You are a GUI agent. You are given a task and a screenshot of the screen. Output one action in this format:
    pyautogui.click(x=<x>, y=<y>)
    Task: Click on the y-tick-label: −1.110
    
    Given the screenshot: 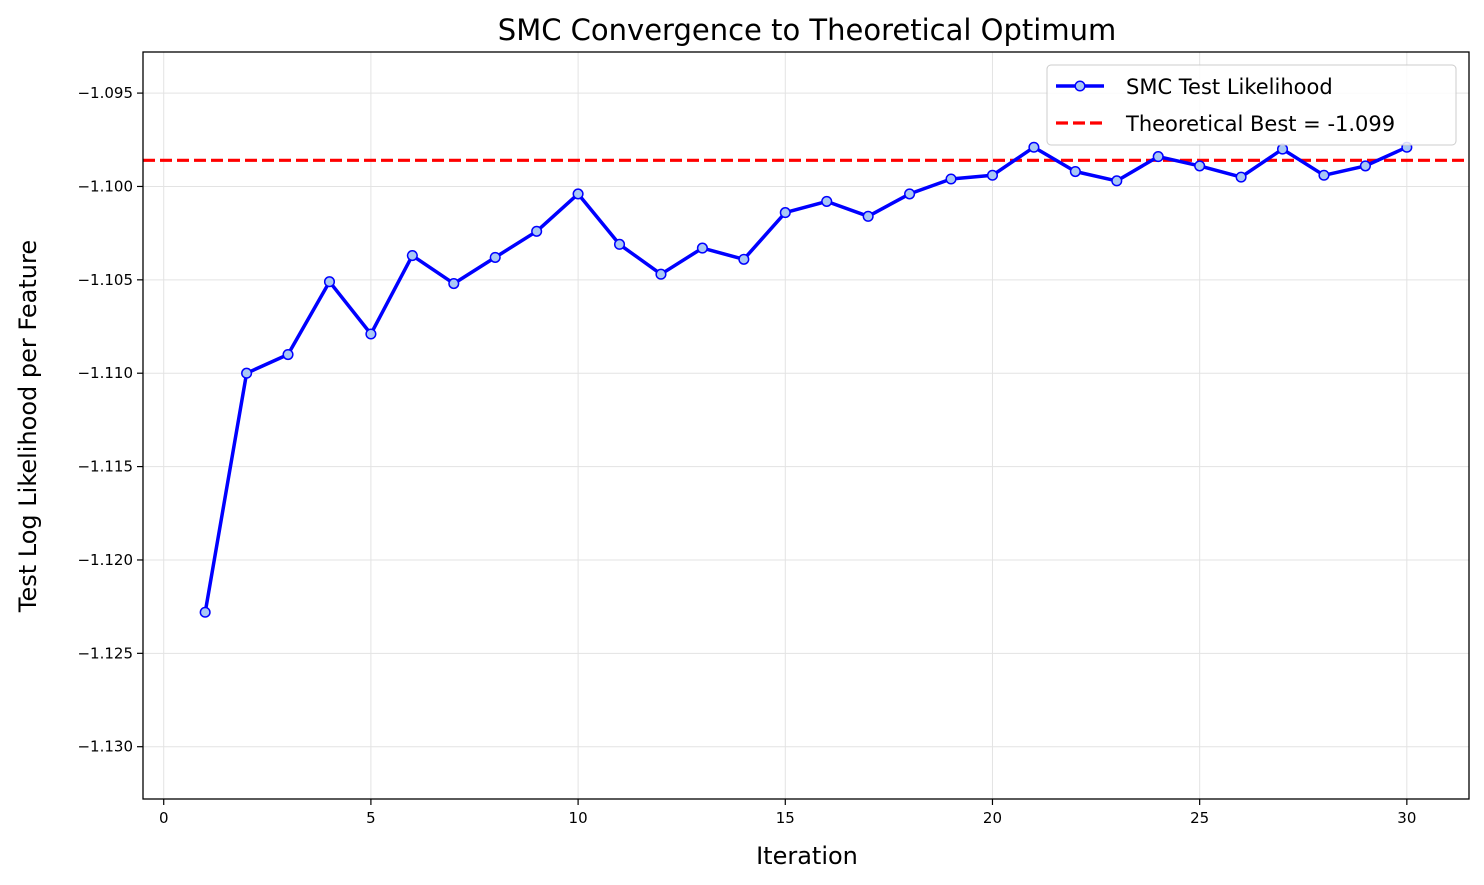 What is the action you would take?
    pyautogui.click(x=105, y=373)
    